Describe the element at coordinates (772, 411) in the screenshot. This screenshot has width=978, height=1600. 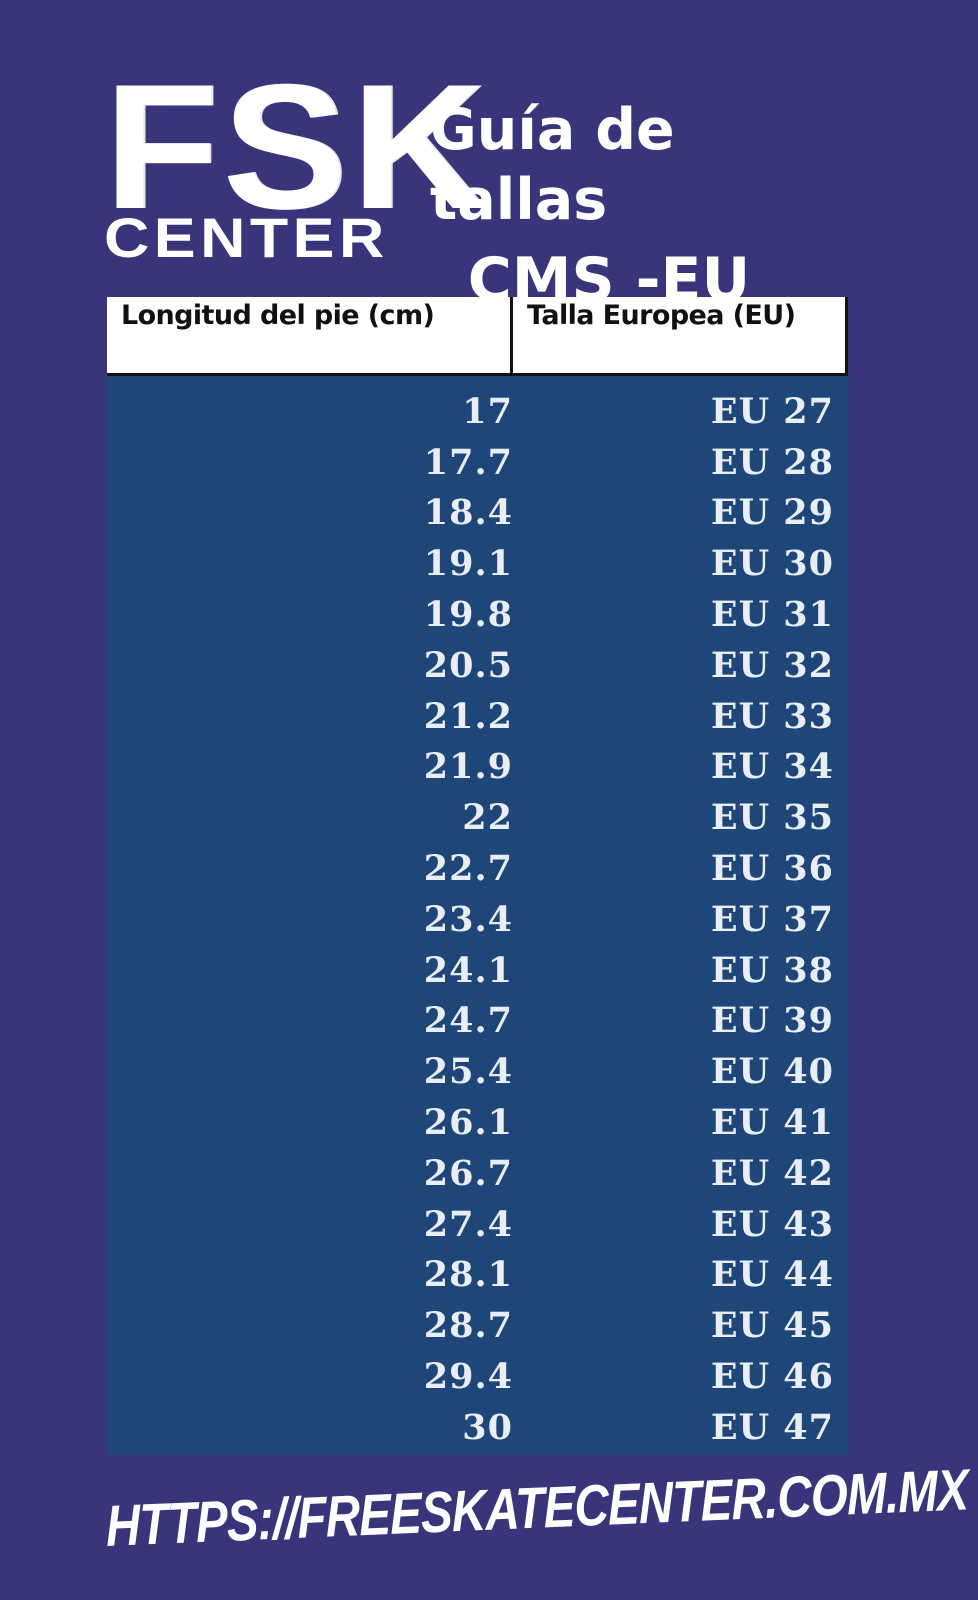
I see `cell-eu-size: EU 27` at that location.